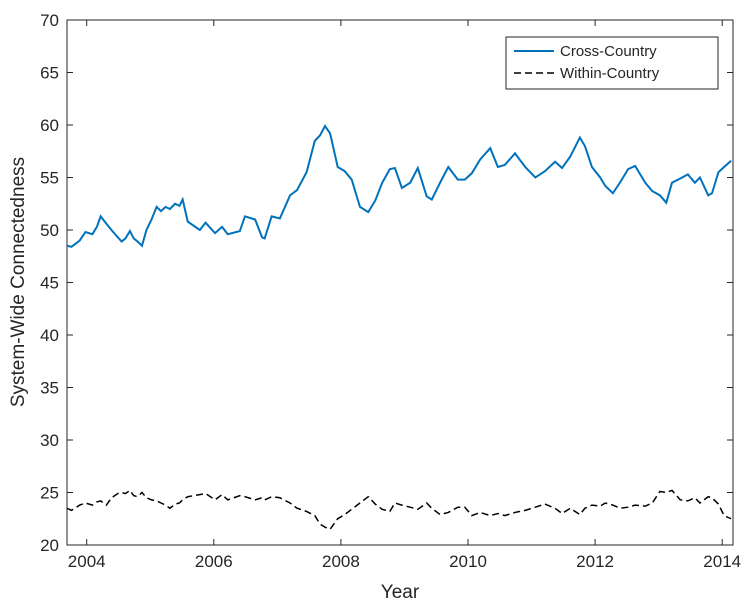 Image resolution: width=749 pixels, height=613 pixels. What do you see at coordinates (49, 388) in the screenshot?
I see `y-tick-label: 35` at bounding box center [49, 388].